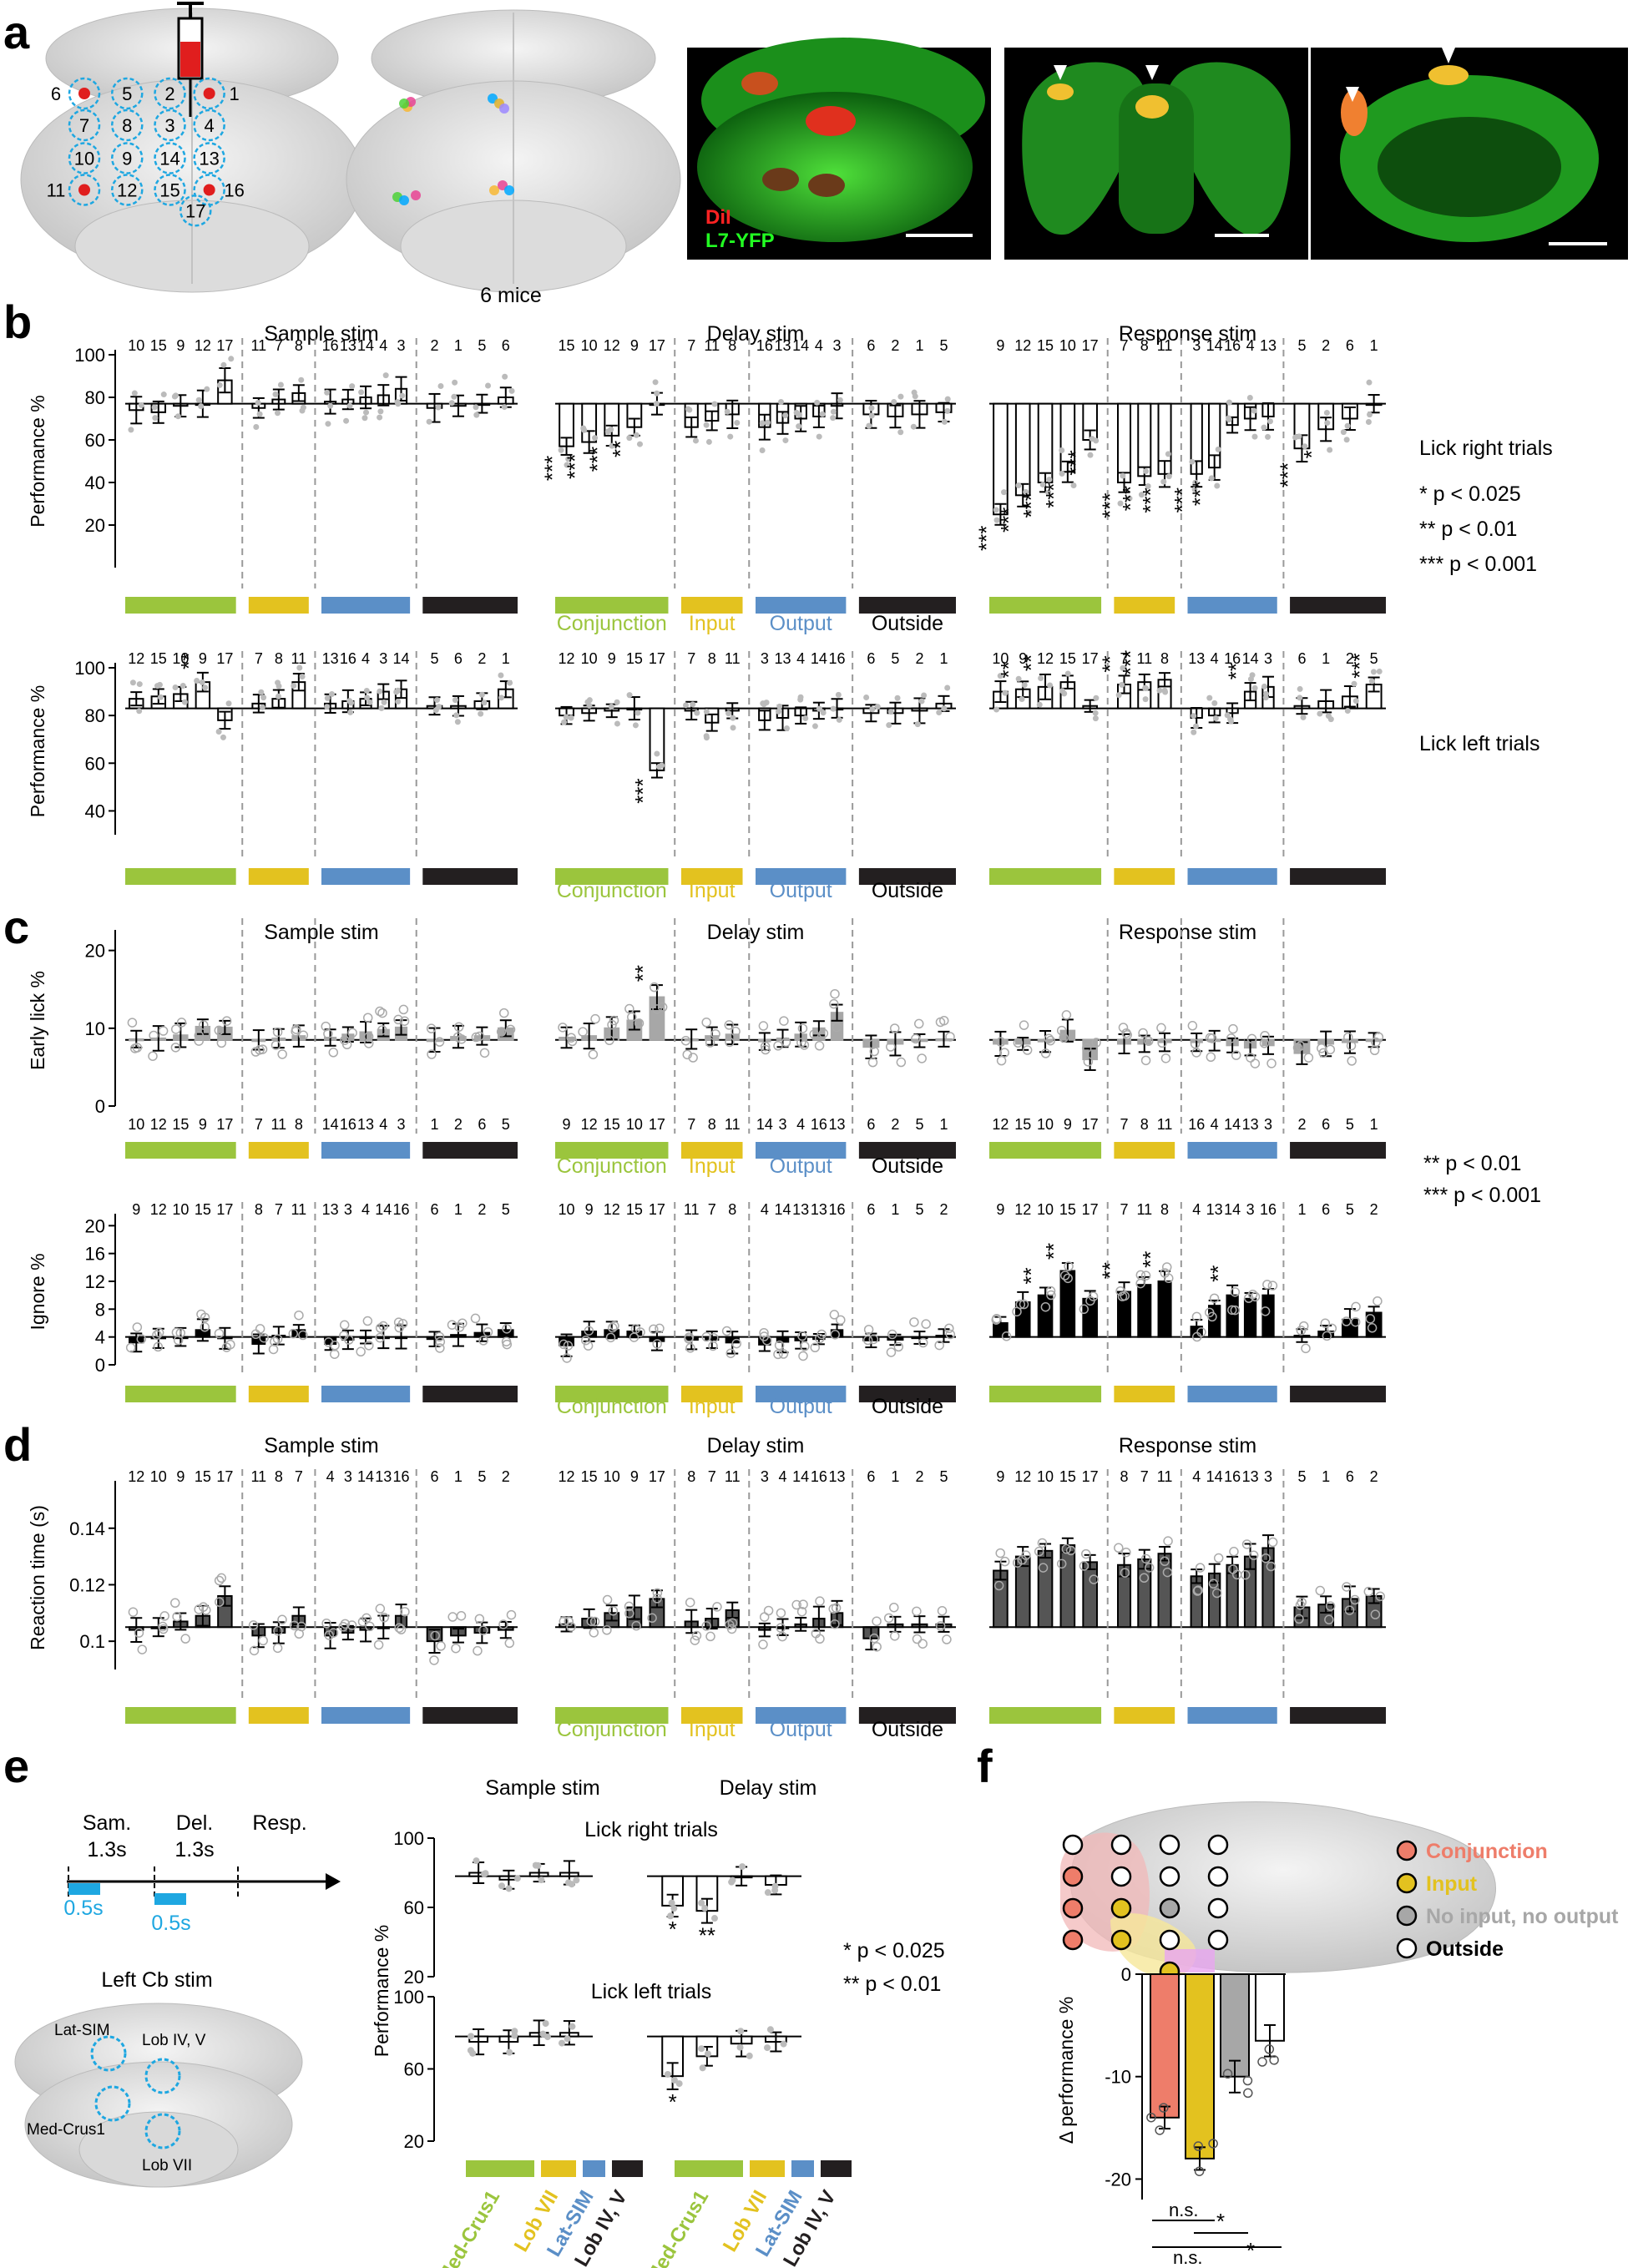  What do you see at coordinates (943, 1209) in the screenshot?
I see `site-label: 2` at bounding box center [943, 1209].